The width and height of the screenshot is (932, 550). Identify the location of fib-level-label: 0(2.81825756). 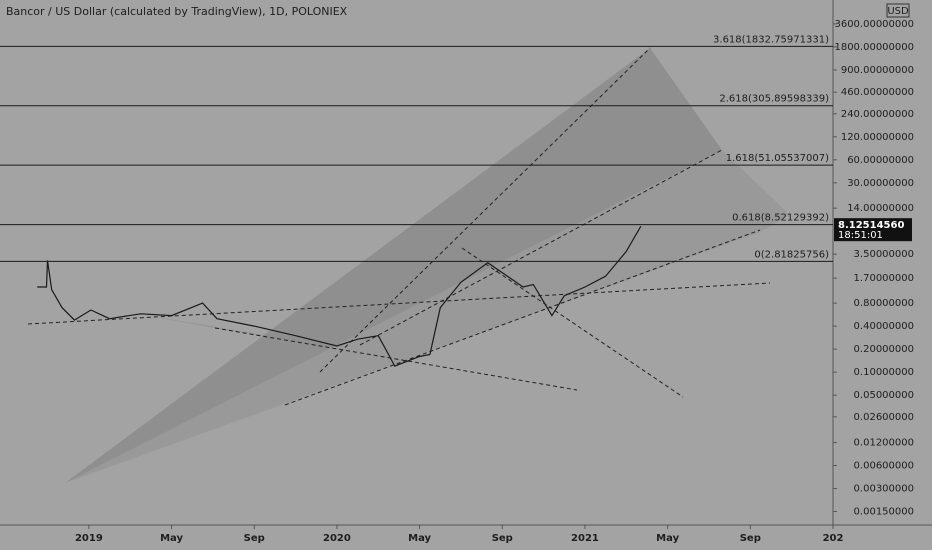
(791, 254).